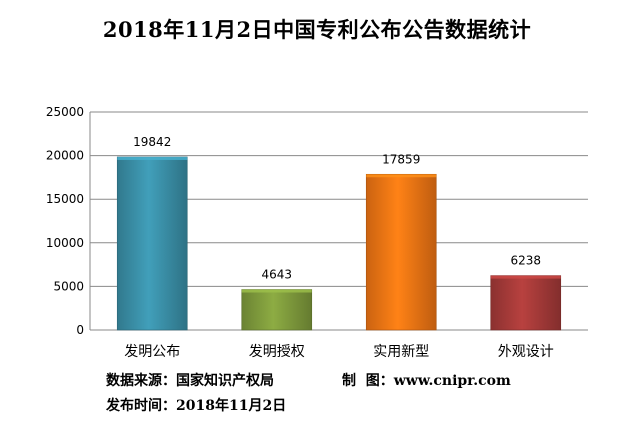 The height and width of the screenshot is (424, 634). I want to click on footer-date: 发布时间：2018年11月2日, so click(196, 405).